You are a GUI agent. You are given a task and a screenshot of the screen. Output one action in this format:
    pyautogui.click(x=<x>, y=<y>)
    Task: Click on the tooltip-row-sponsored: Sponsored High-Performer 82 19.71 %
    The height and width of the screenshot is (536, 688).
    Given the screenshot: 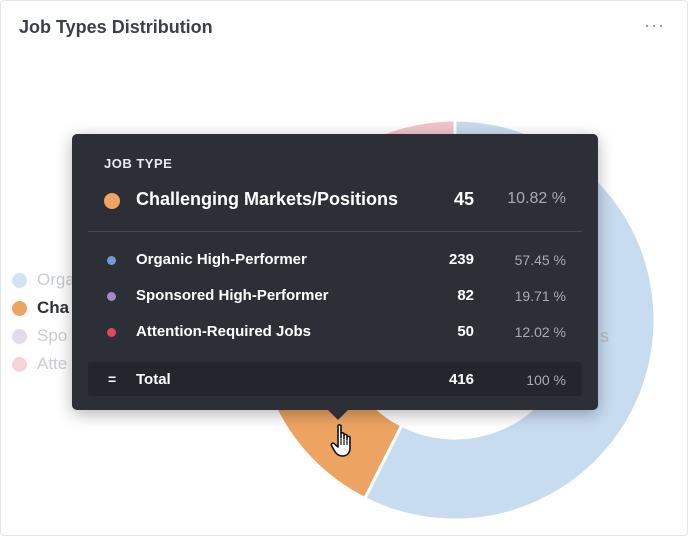 What is the action you would take?
    pyautogui.click(x=335, y=296)
    